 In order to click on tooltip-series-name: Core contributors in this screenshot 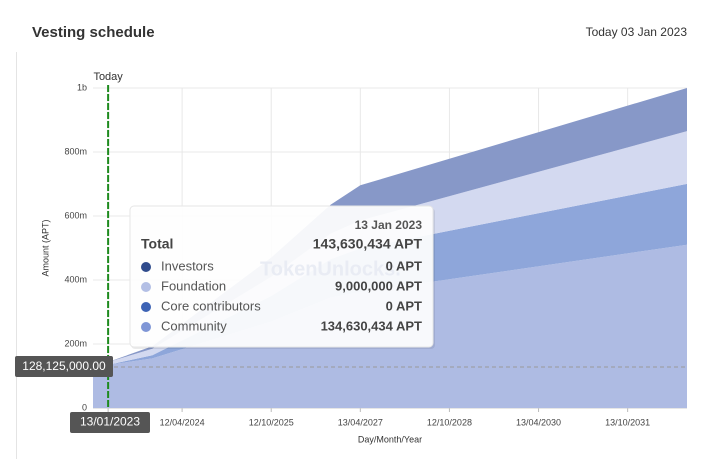, I will do `click(211, 305)`.